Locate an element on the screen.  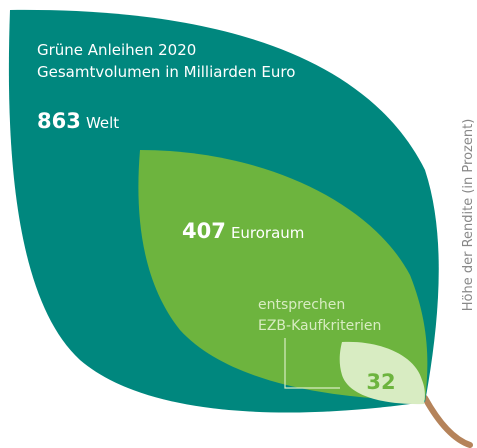
side-label: Höhe der Rendite (in Prozent) is located at coordinates (468, 215).